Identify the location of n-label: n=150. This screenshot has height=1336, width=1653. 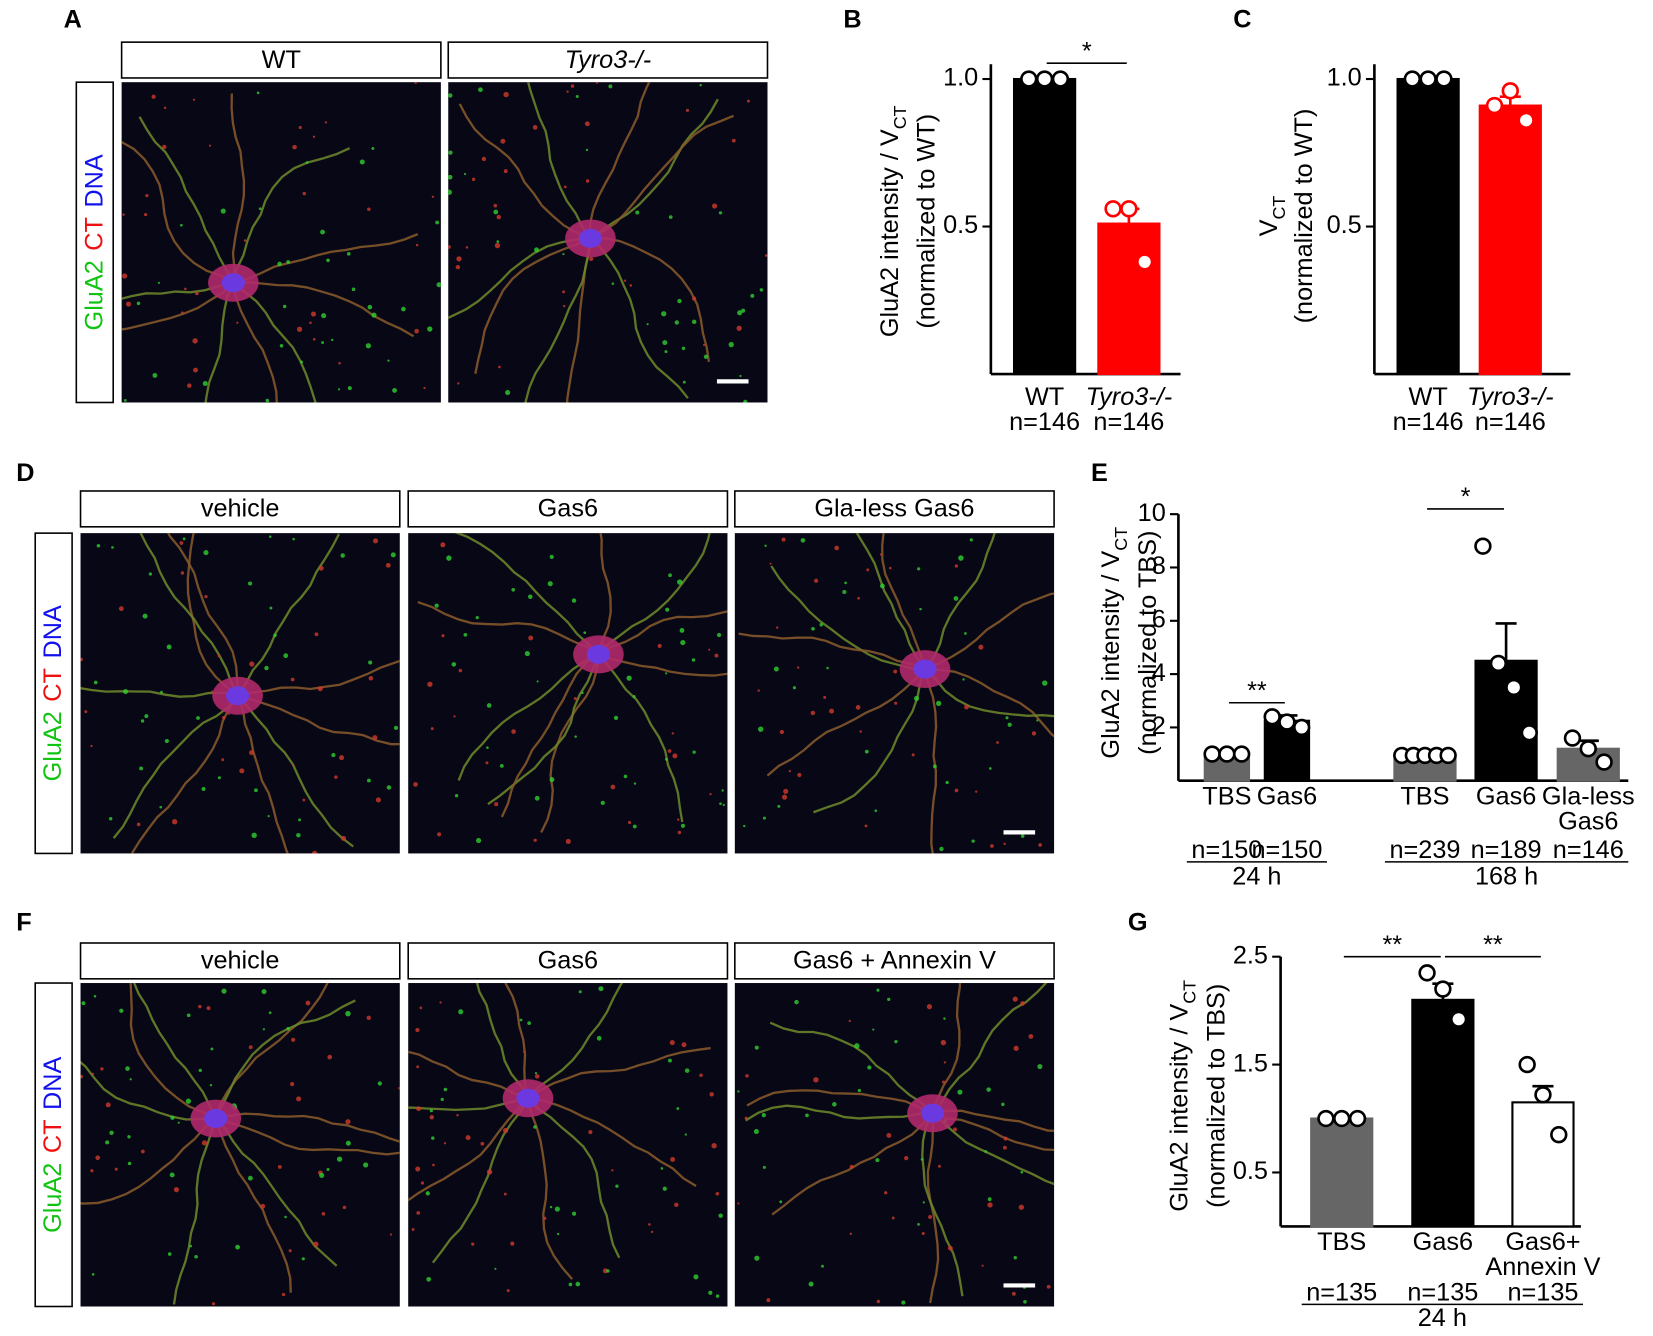
(1286, 850).